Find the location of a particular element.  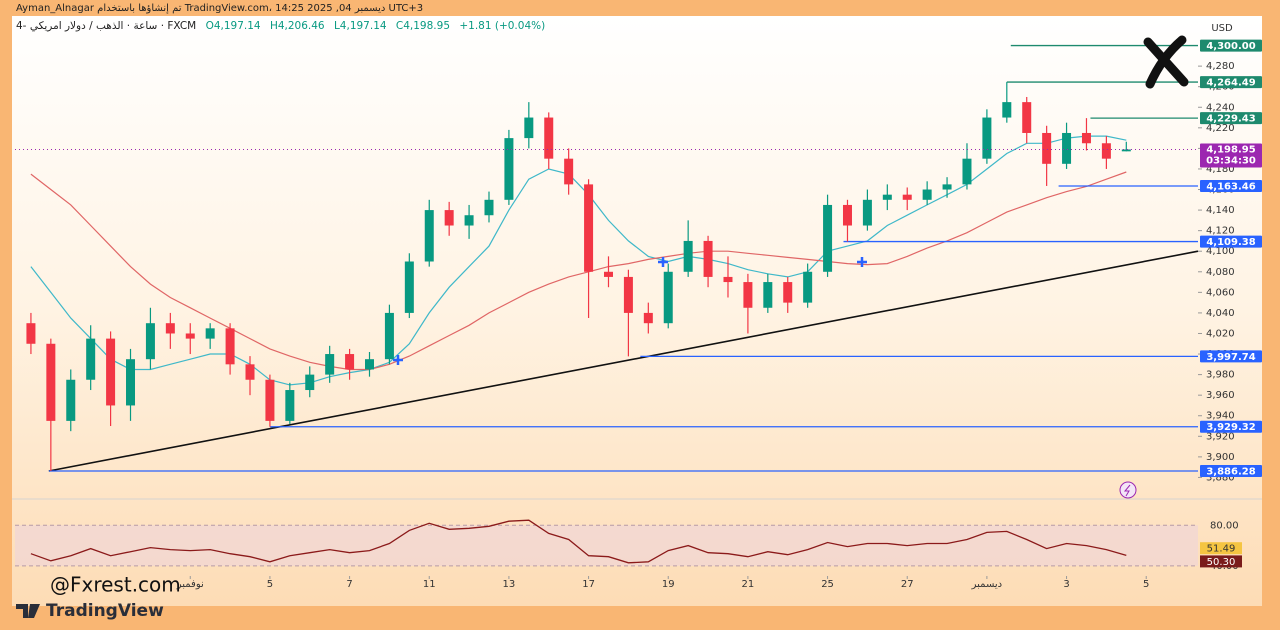

y-tick-label: 4,140 is located at coordinates (1220, 210).